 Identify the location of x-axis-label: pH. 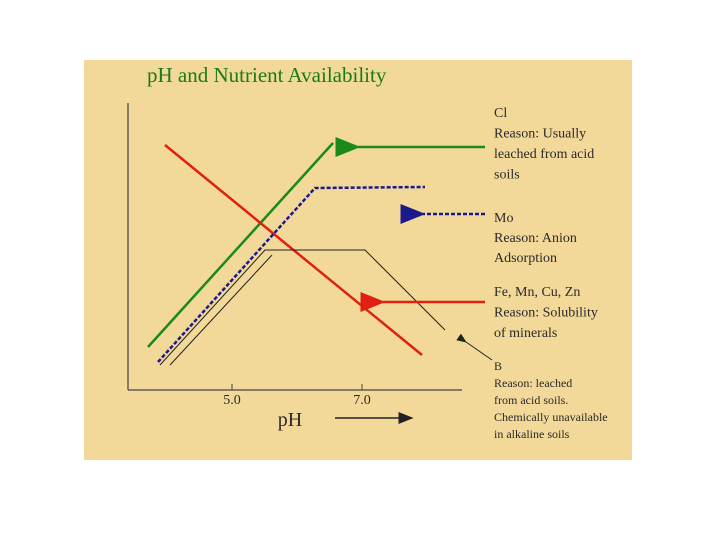
(290, 420).